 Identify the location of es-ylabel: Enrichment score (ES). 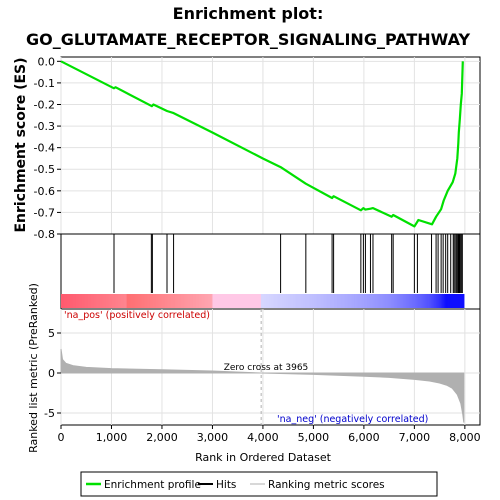
(21, 144).